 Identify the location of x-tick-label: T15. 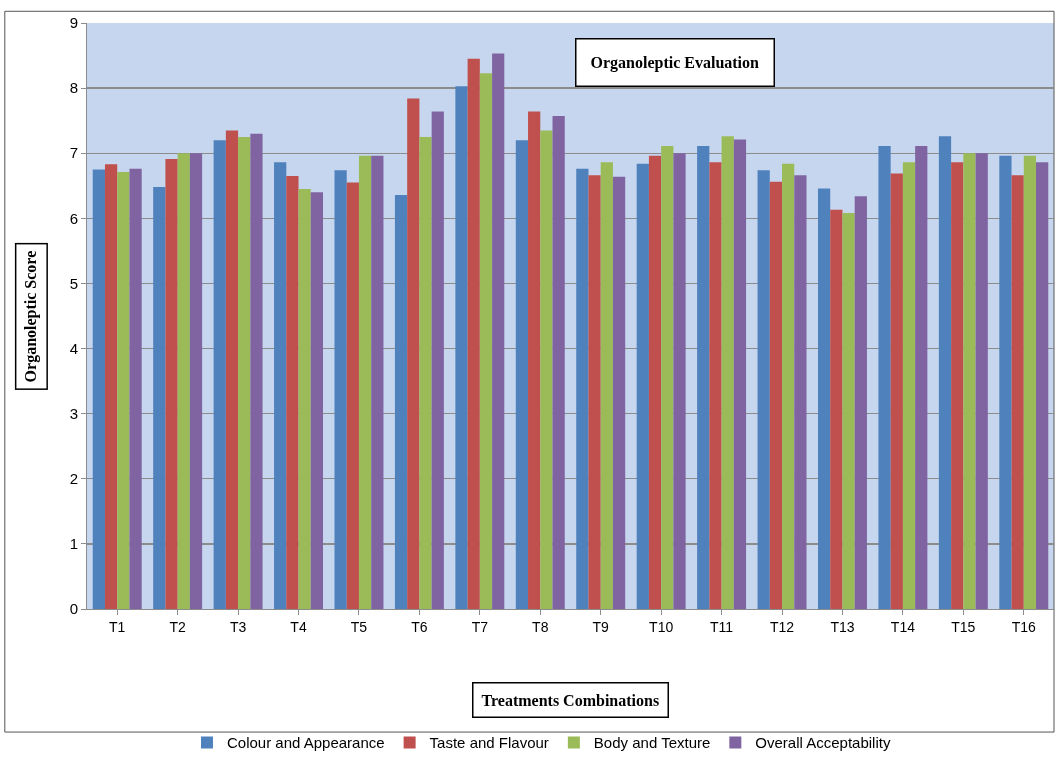
(963, 626).